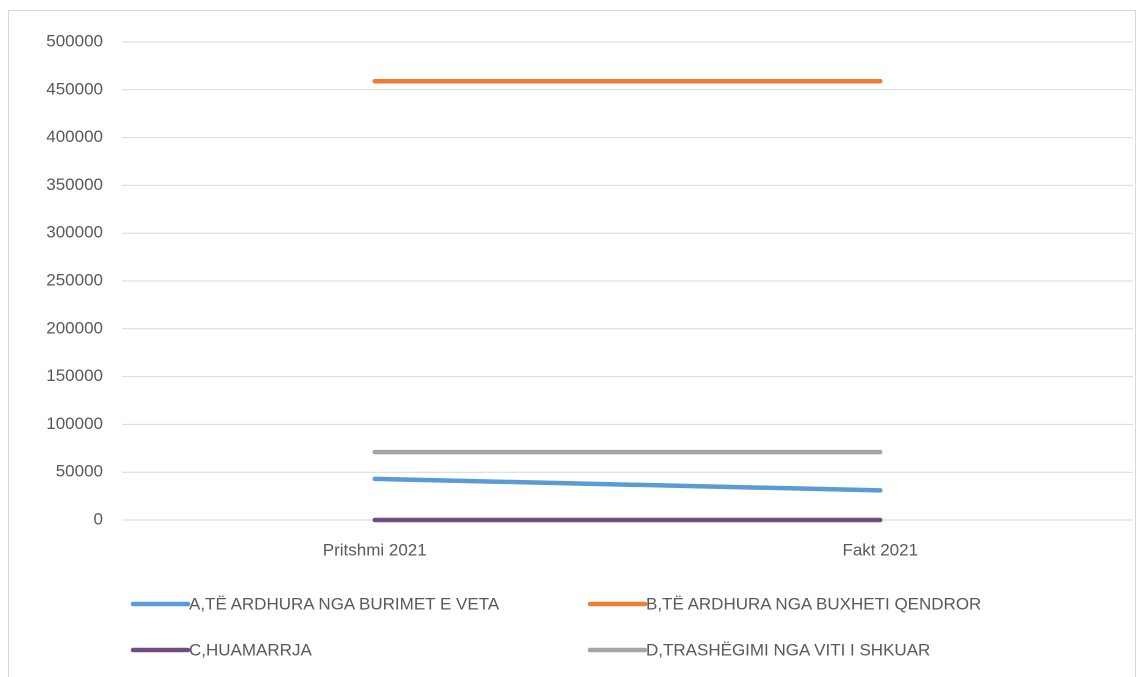 The width and height of the screenshot is (1144, 677). What do you see at coordinates (250, 649) in the screenshot?
I see `legend-label: C,HUAMARRJA` at bounding box center [250, 649].